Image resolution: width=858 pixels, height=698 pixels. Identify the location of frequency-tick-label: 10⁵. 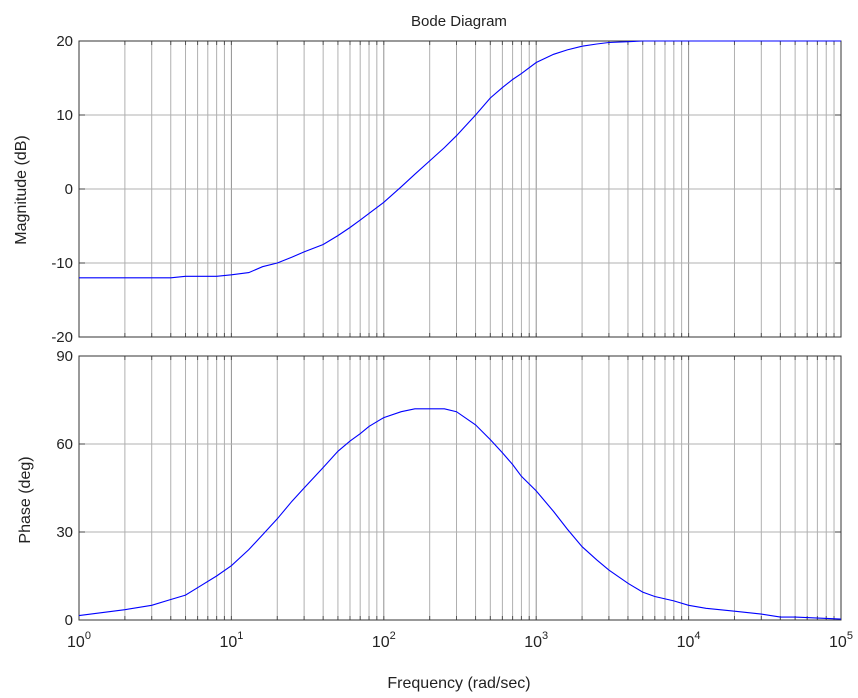
(841, 640).